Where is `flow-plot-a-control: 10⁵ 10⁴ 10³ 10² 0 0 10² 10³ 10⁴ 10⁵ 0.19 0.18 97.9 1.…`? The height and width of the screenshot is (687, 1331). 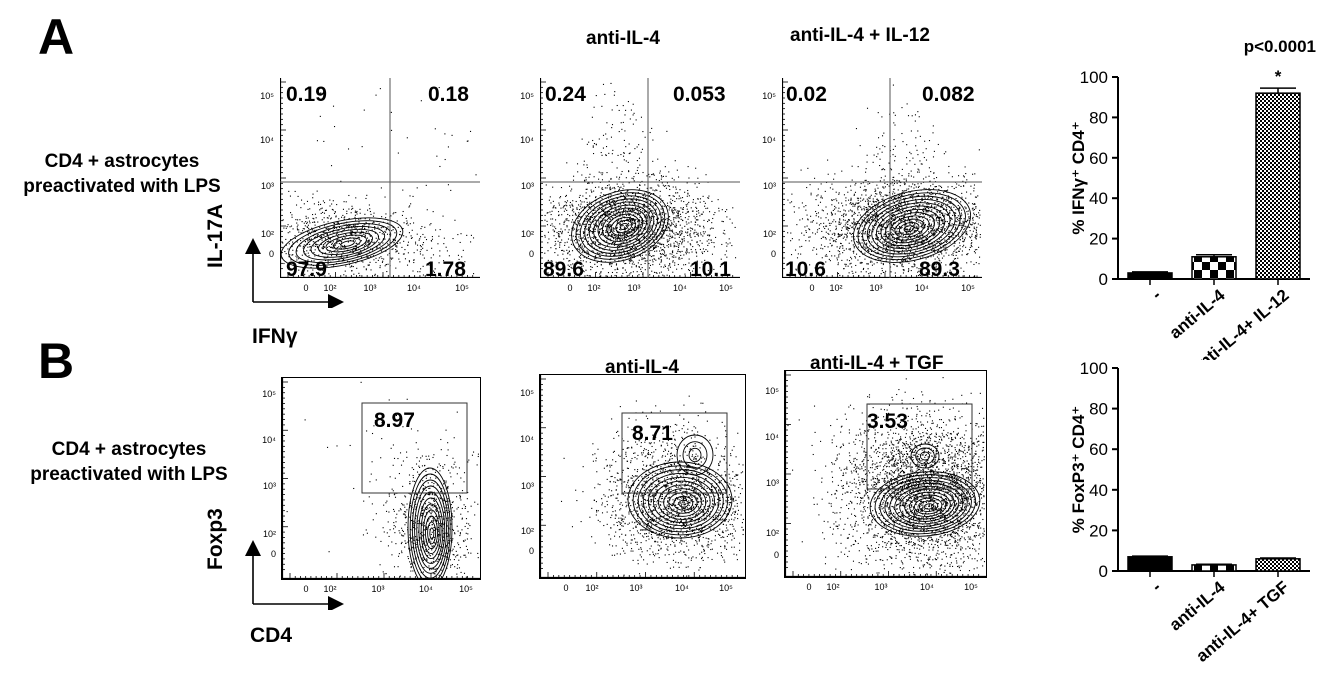
flow-plot-a-control: 10⁵ 10⁴ 10³ 10² 0 0 10² 10³ 10⁴ 10⁵ 0.19 0.18 97.9 1.… is located at coordinates (370, 185).